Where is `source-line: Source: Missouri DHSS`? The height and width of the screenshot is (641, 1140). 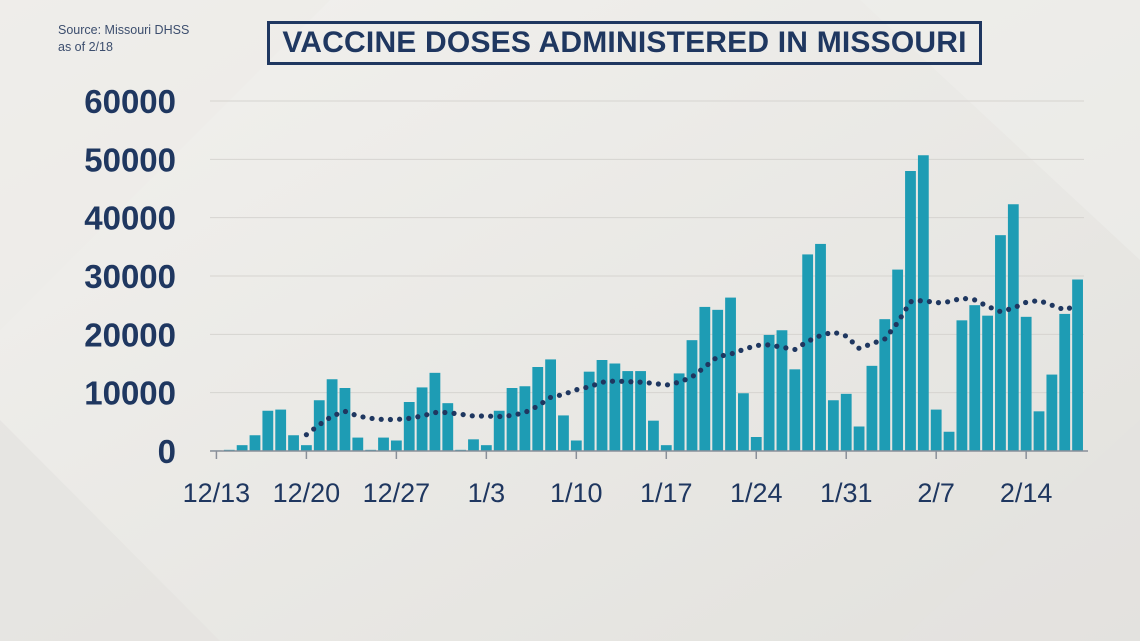
source-line: Source: Missouri DHSS is located at coordinates (124, 30).